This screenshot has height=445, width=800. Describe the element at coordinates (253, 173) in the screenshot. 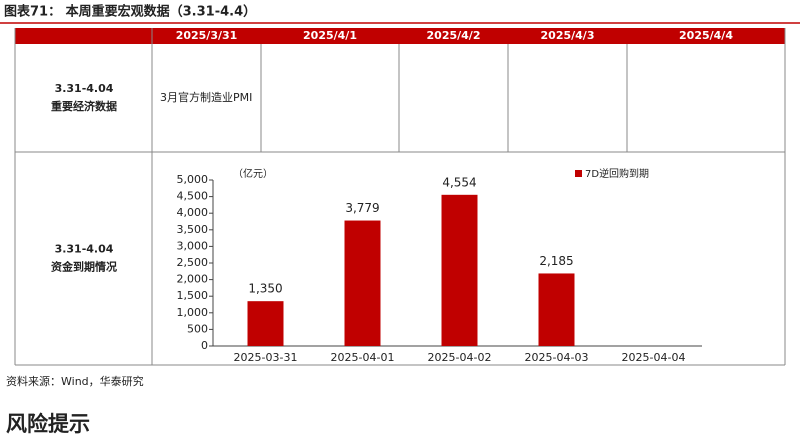

I see `unit-label: （亿元）` at that location.